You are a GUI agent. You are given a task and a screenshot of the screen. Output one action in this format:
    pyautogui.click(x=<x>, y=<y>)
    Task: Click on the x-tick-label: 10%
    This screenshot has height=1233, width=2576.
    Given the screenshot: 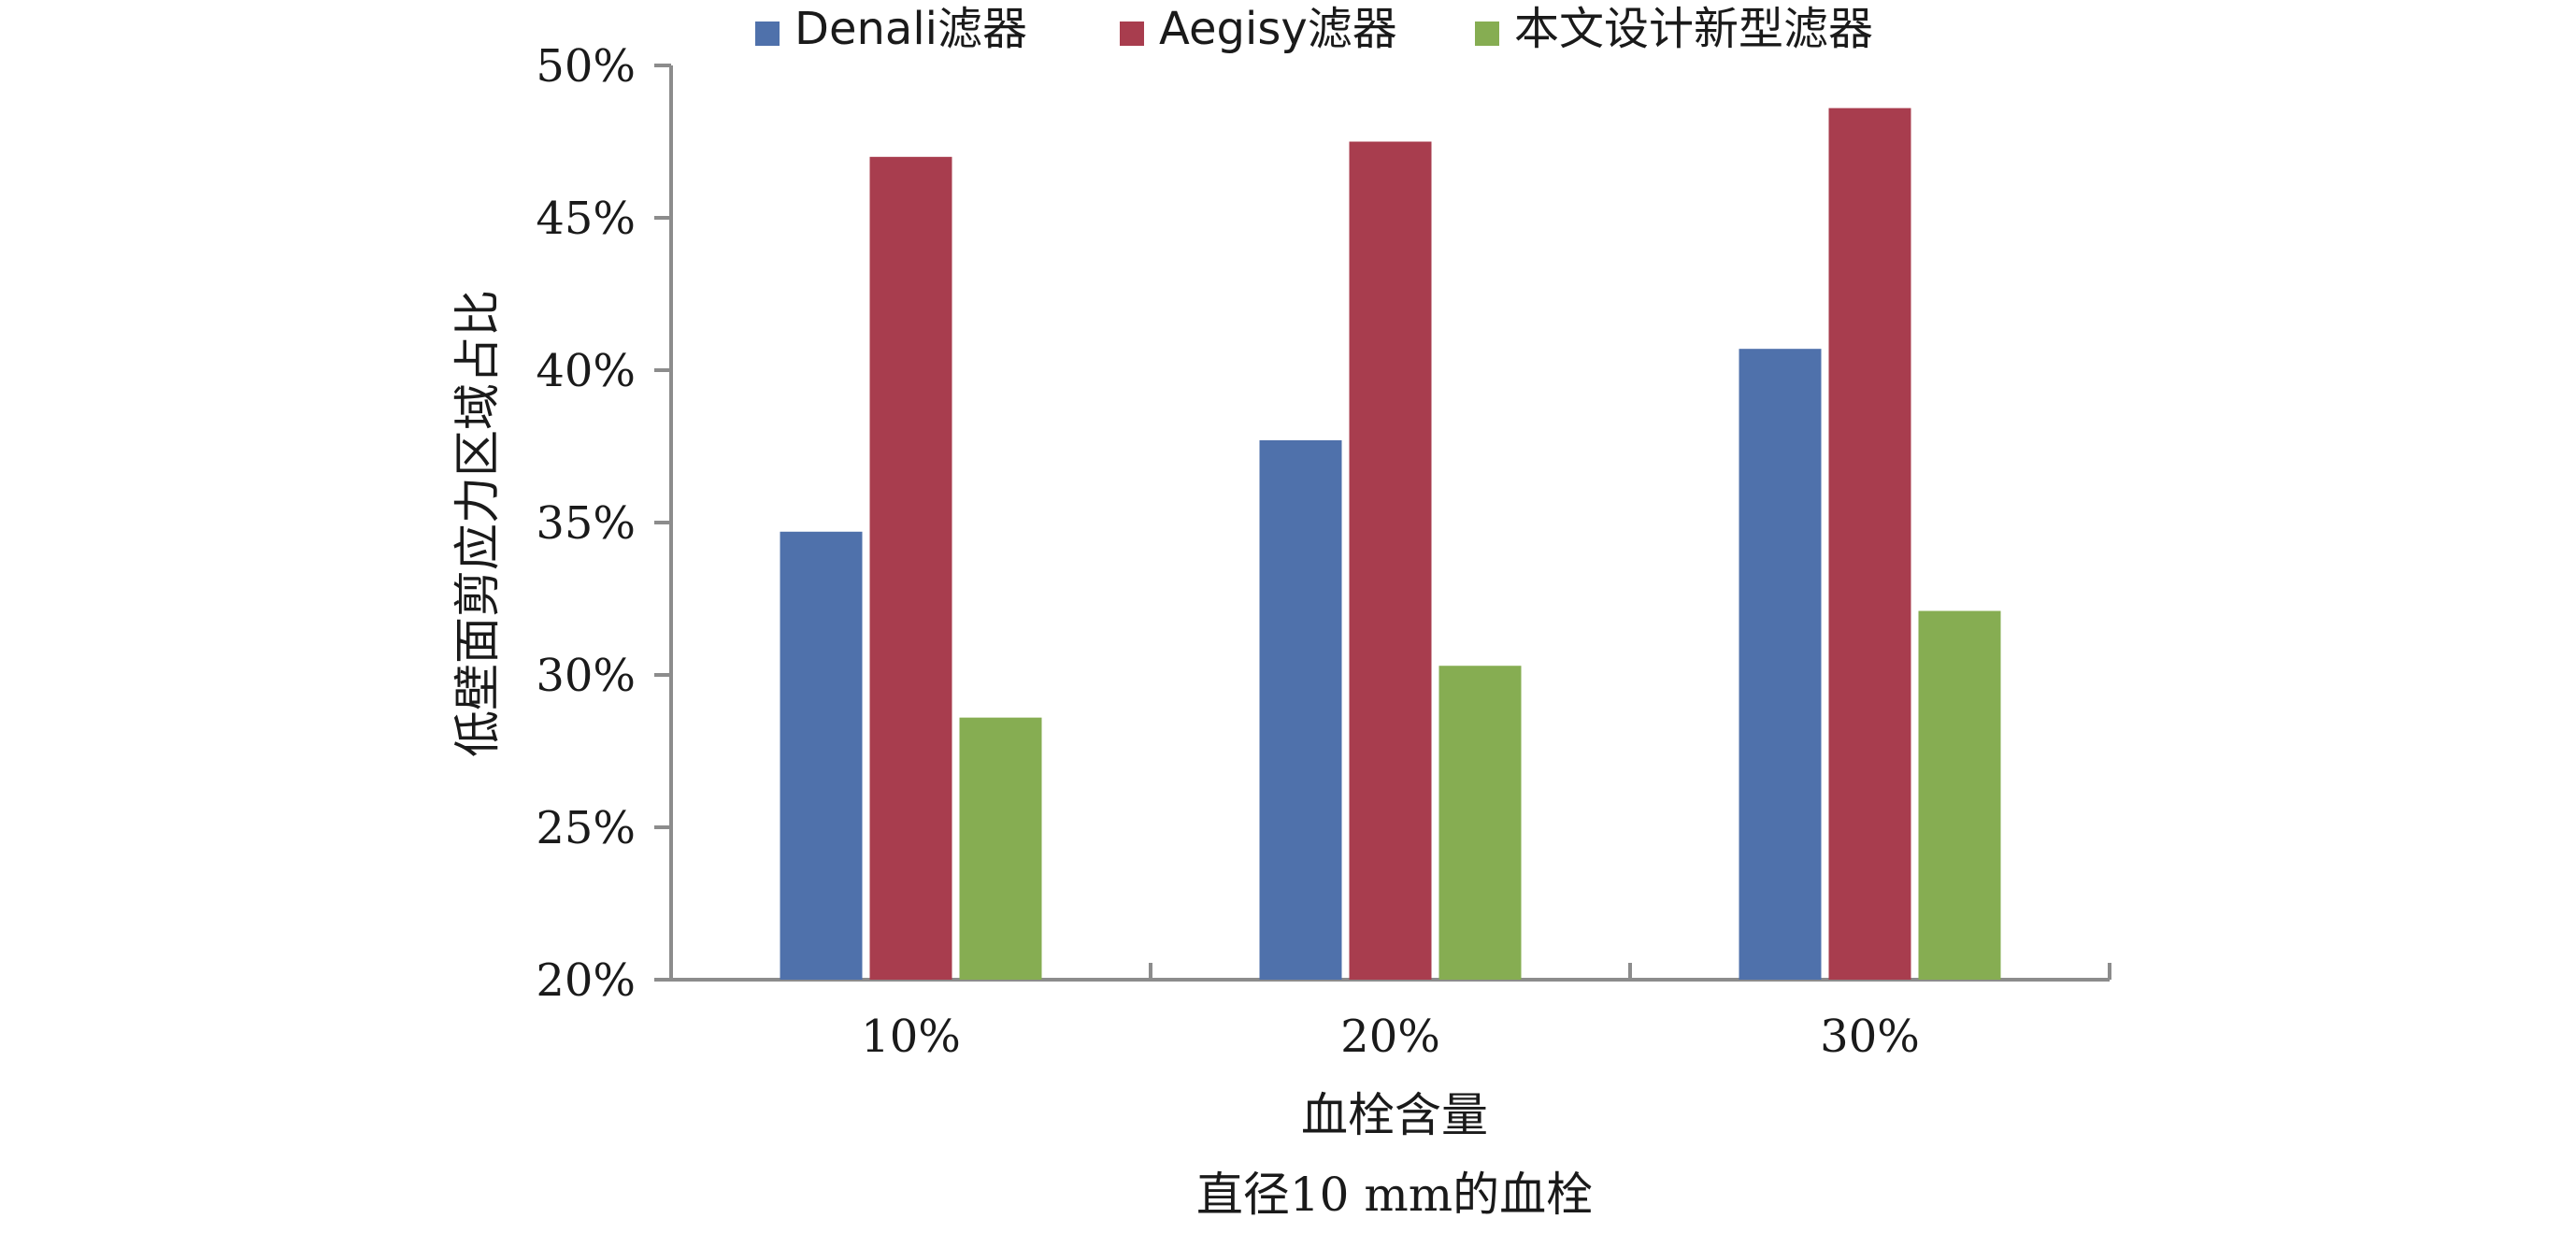 What is the action you would take?
    pyautogui.click(x=911, y=1037)
    